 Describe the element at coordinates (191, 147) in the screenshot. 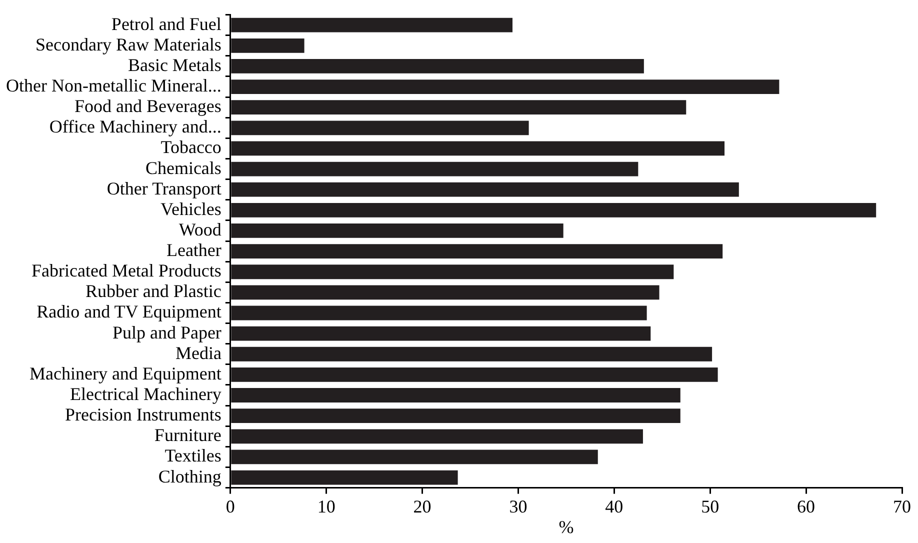

I see `y-tick-label: Tobacco` at that location.